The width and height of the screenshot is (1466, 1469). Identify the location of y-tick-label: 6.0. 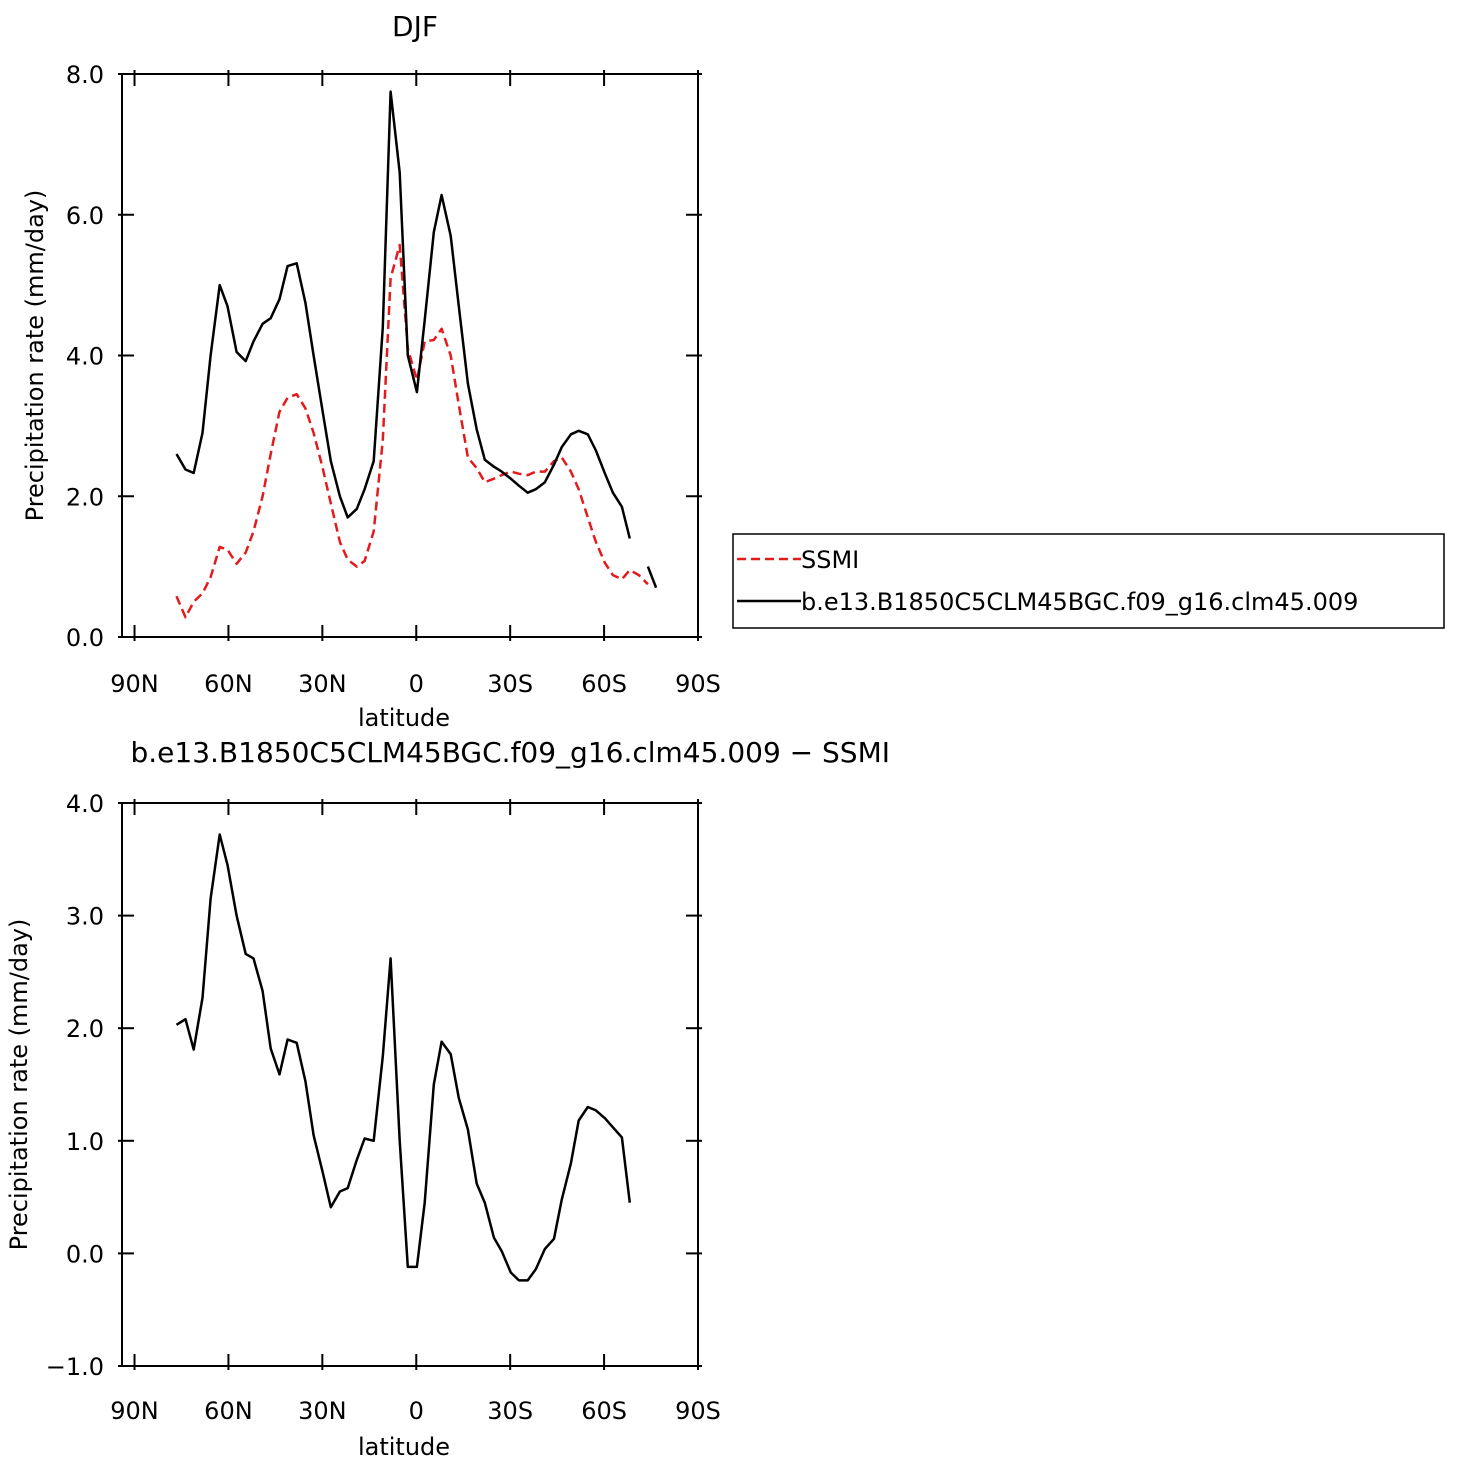
(85, 216).